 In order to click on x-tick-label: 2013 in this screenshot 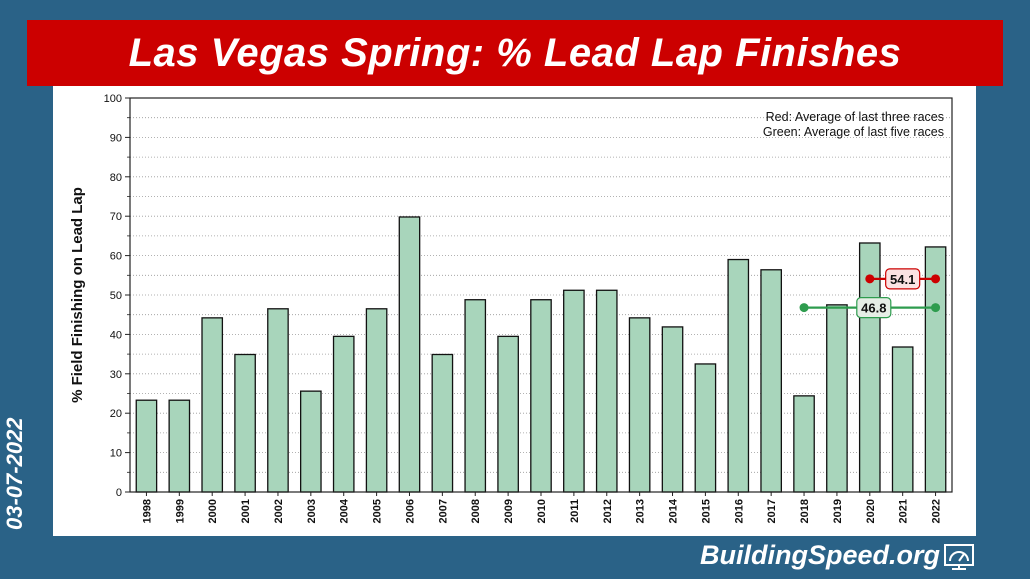, I will do `click(641, 511)`.